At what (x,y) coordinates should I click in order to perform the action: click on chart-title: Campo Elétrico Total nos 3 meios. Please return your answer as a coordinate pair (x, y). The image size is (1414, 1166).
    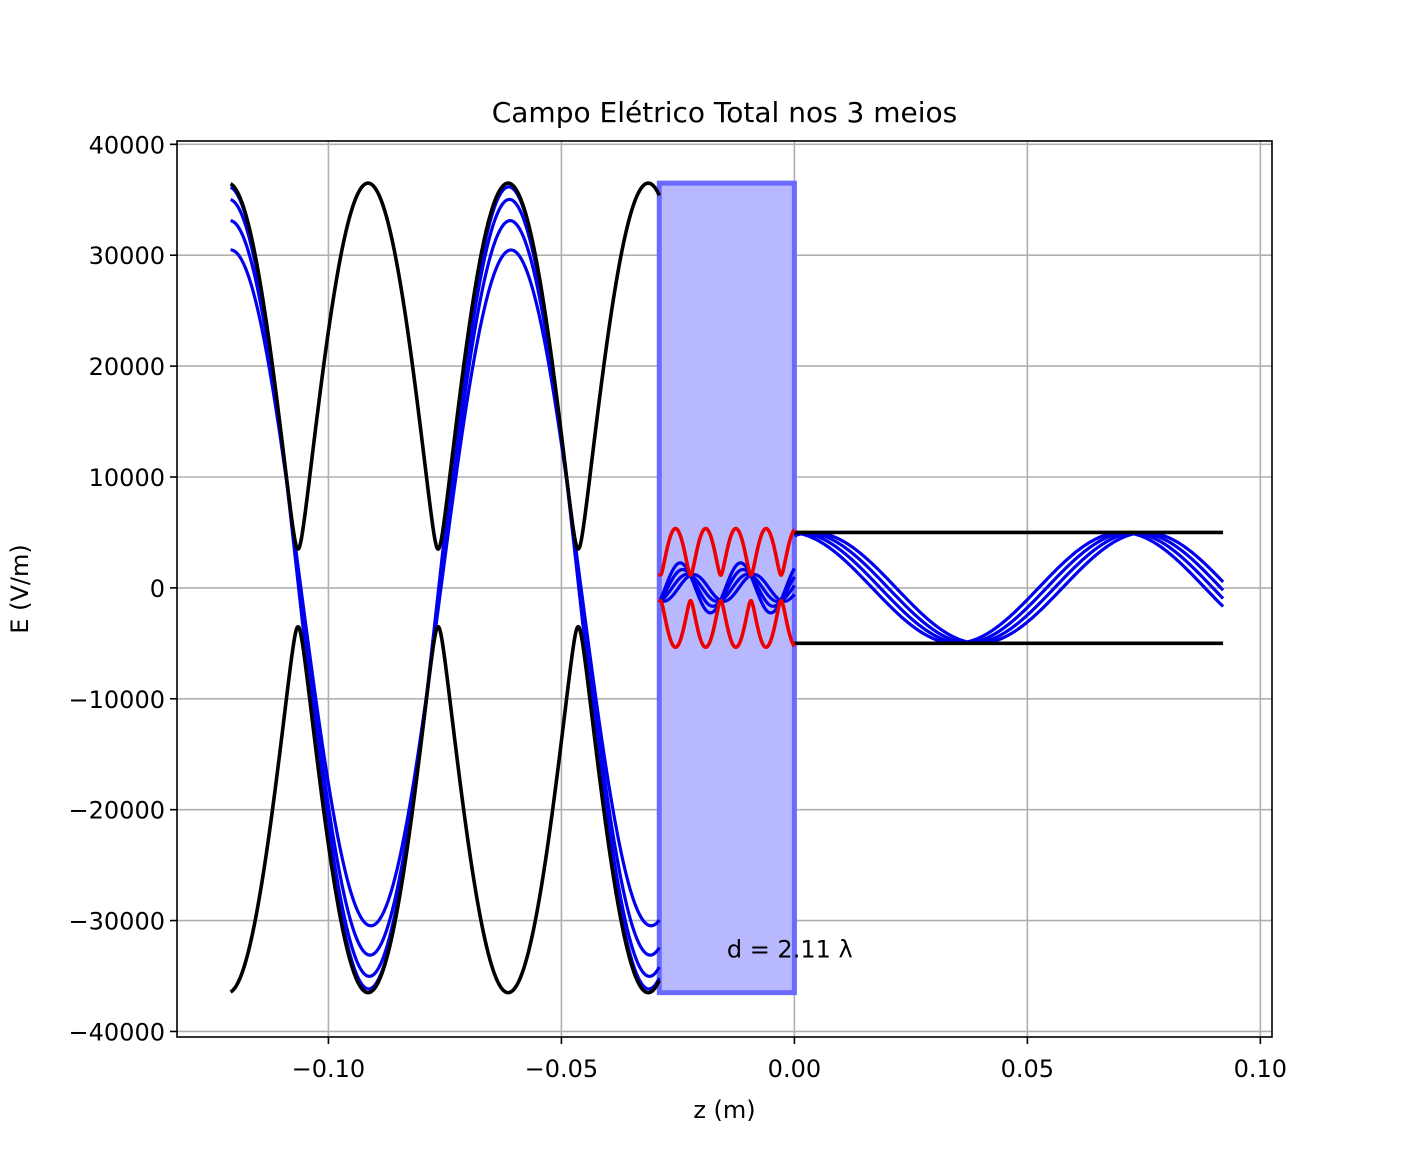
    Looking at the image, I should click on (725, 112).